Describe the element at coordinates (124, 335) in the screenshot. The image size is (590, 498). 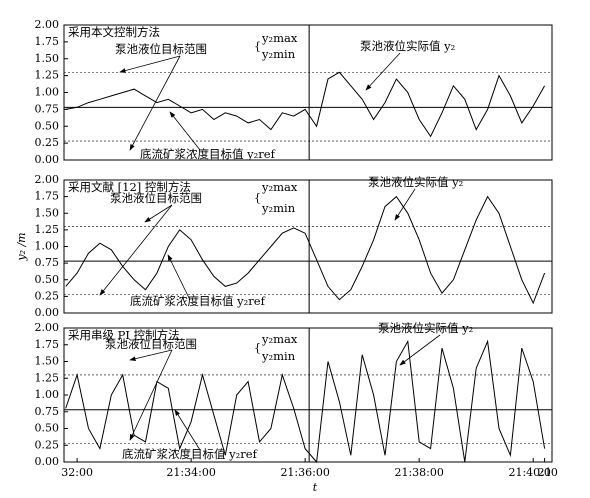
I see `panel-title: 采用串级 PI 控制方法` at that location.